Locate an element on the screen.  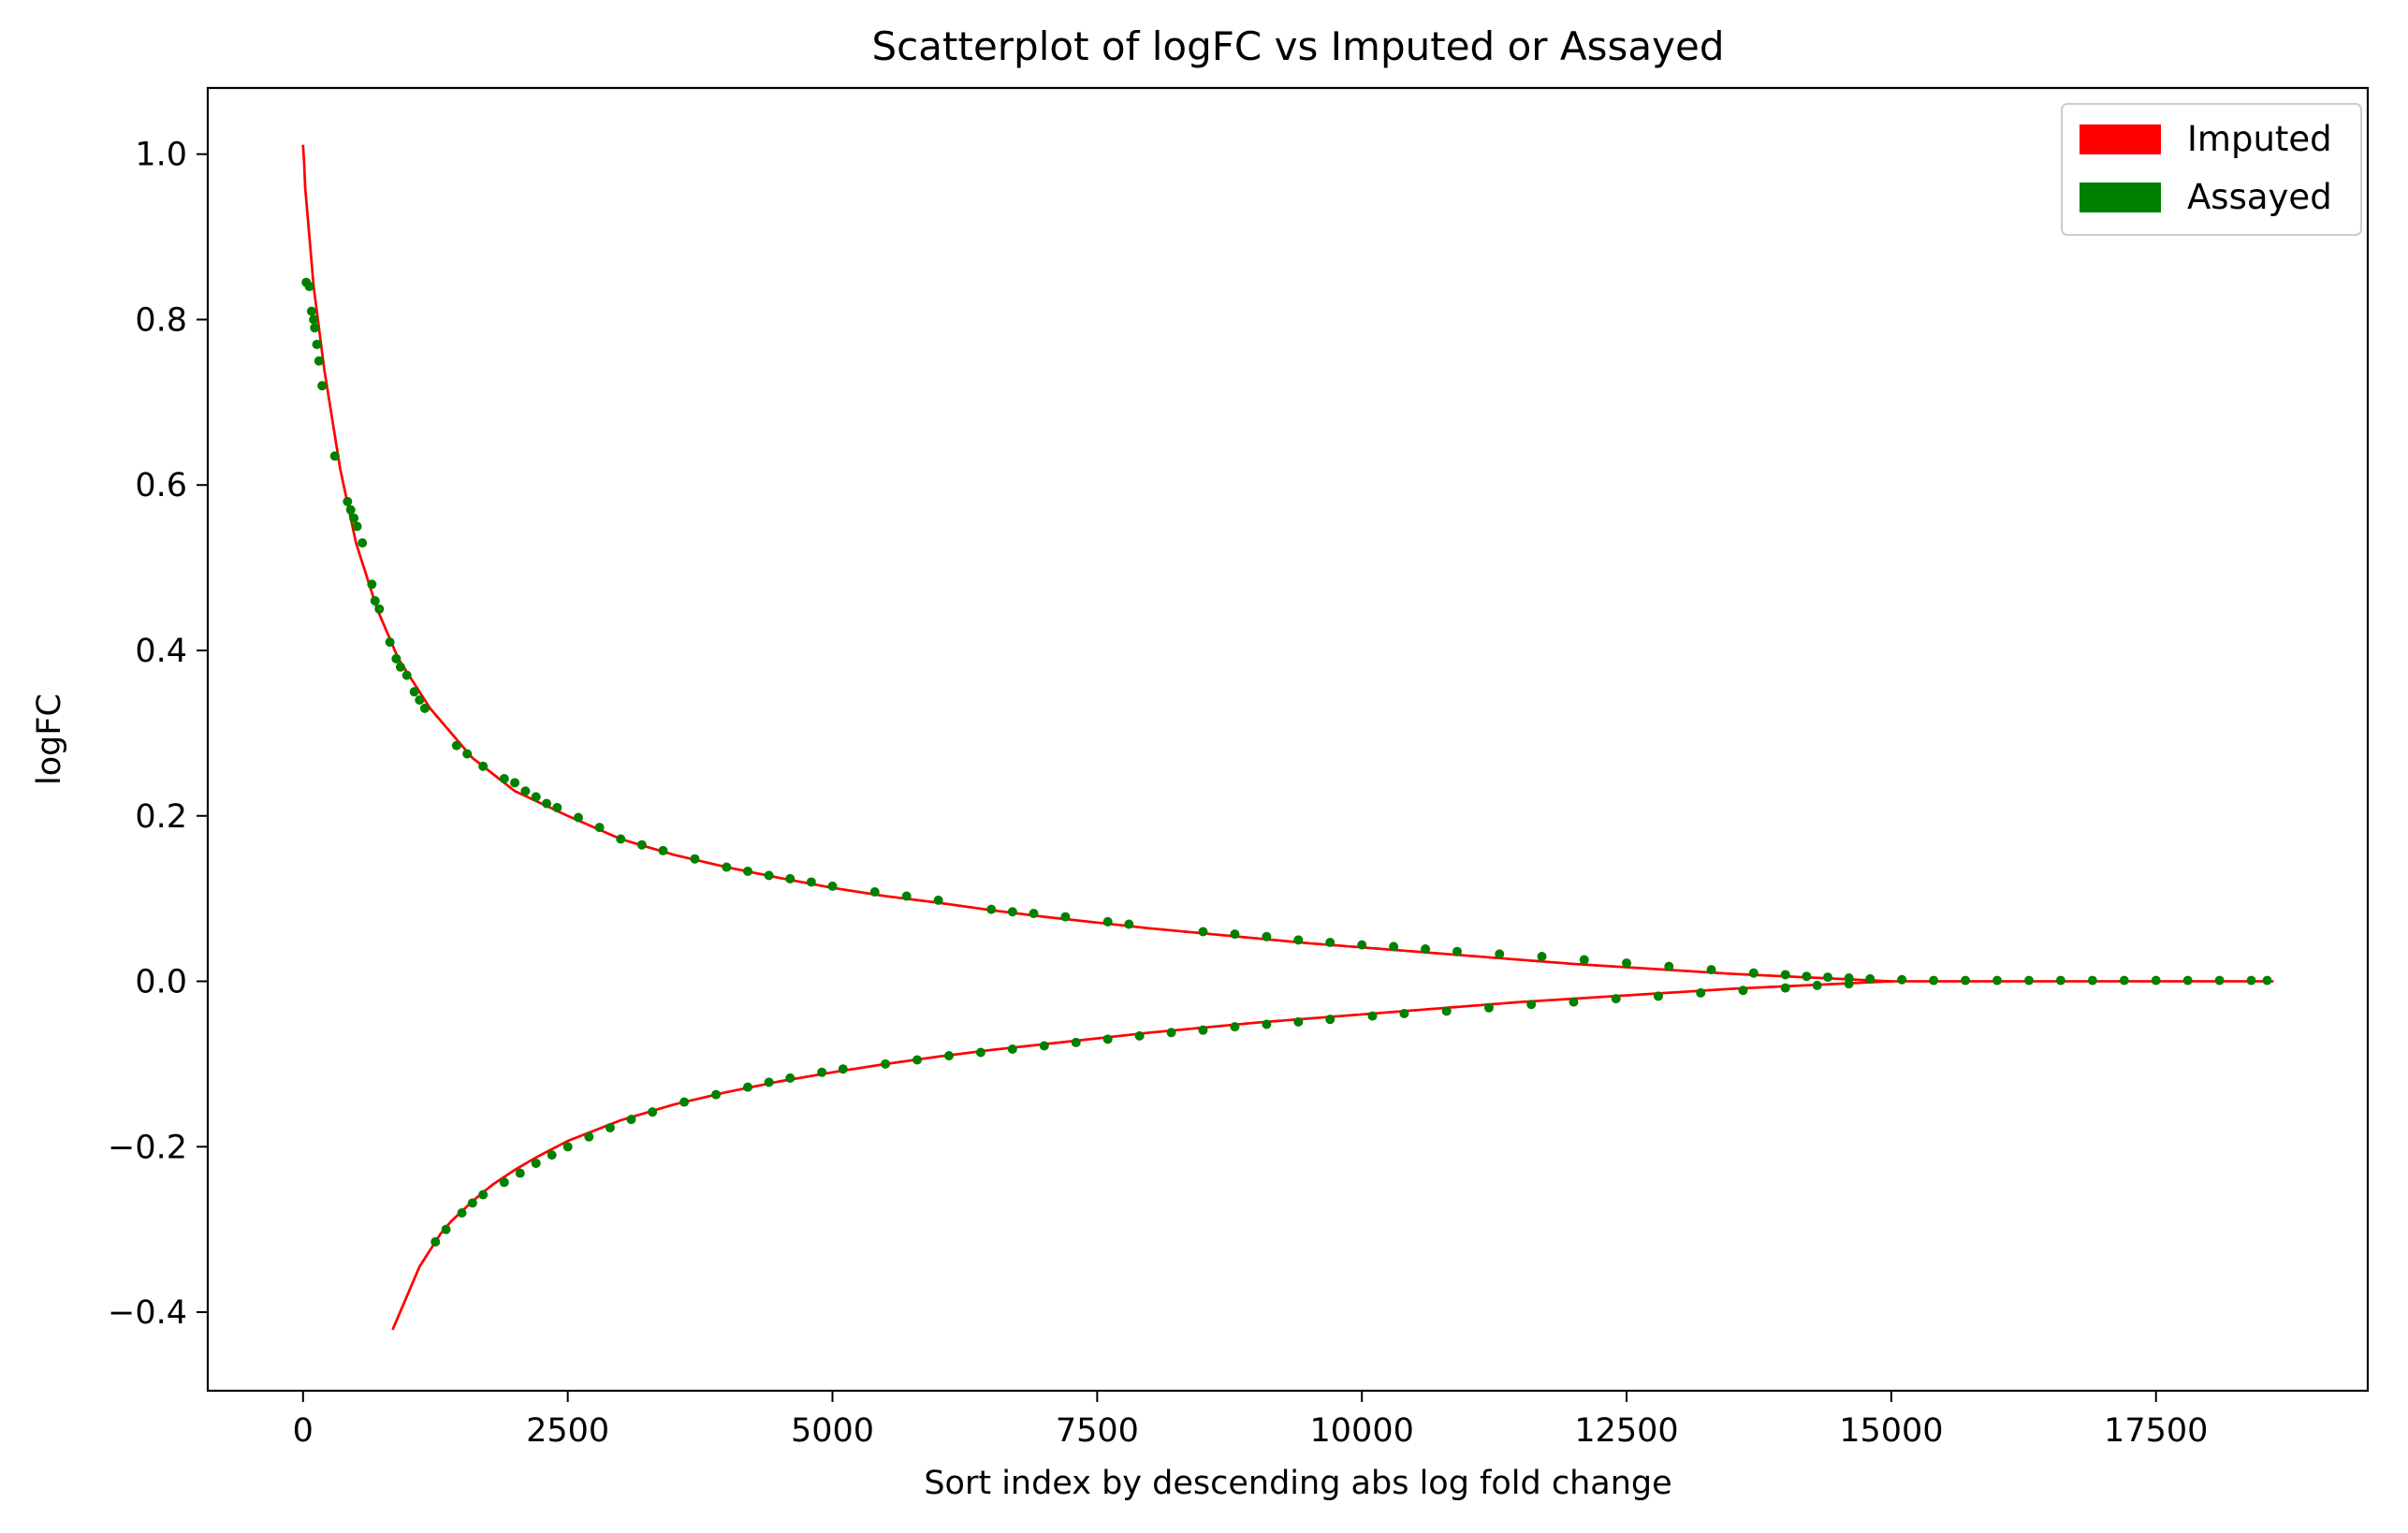
legend-swatch-assayed is located at coordinates (2120, 197).